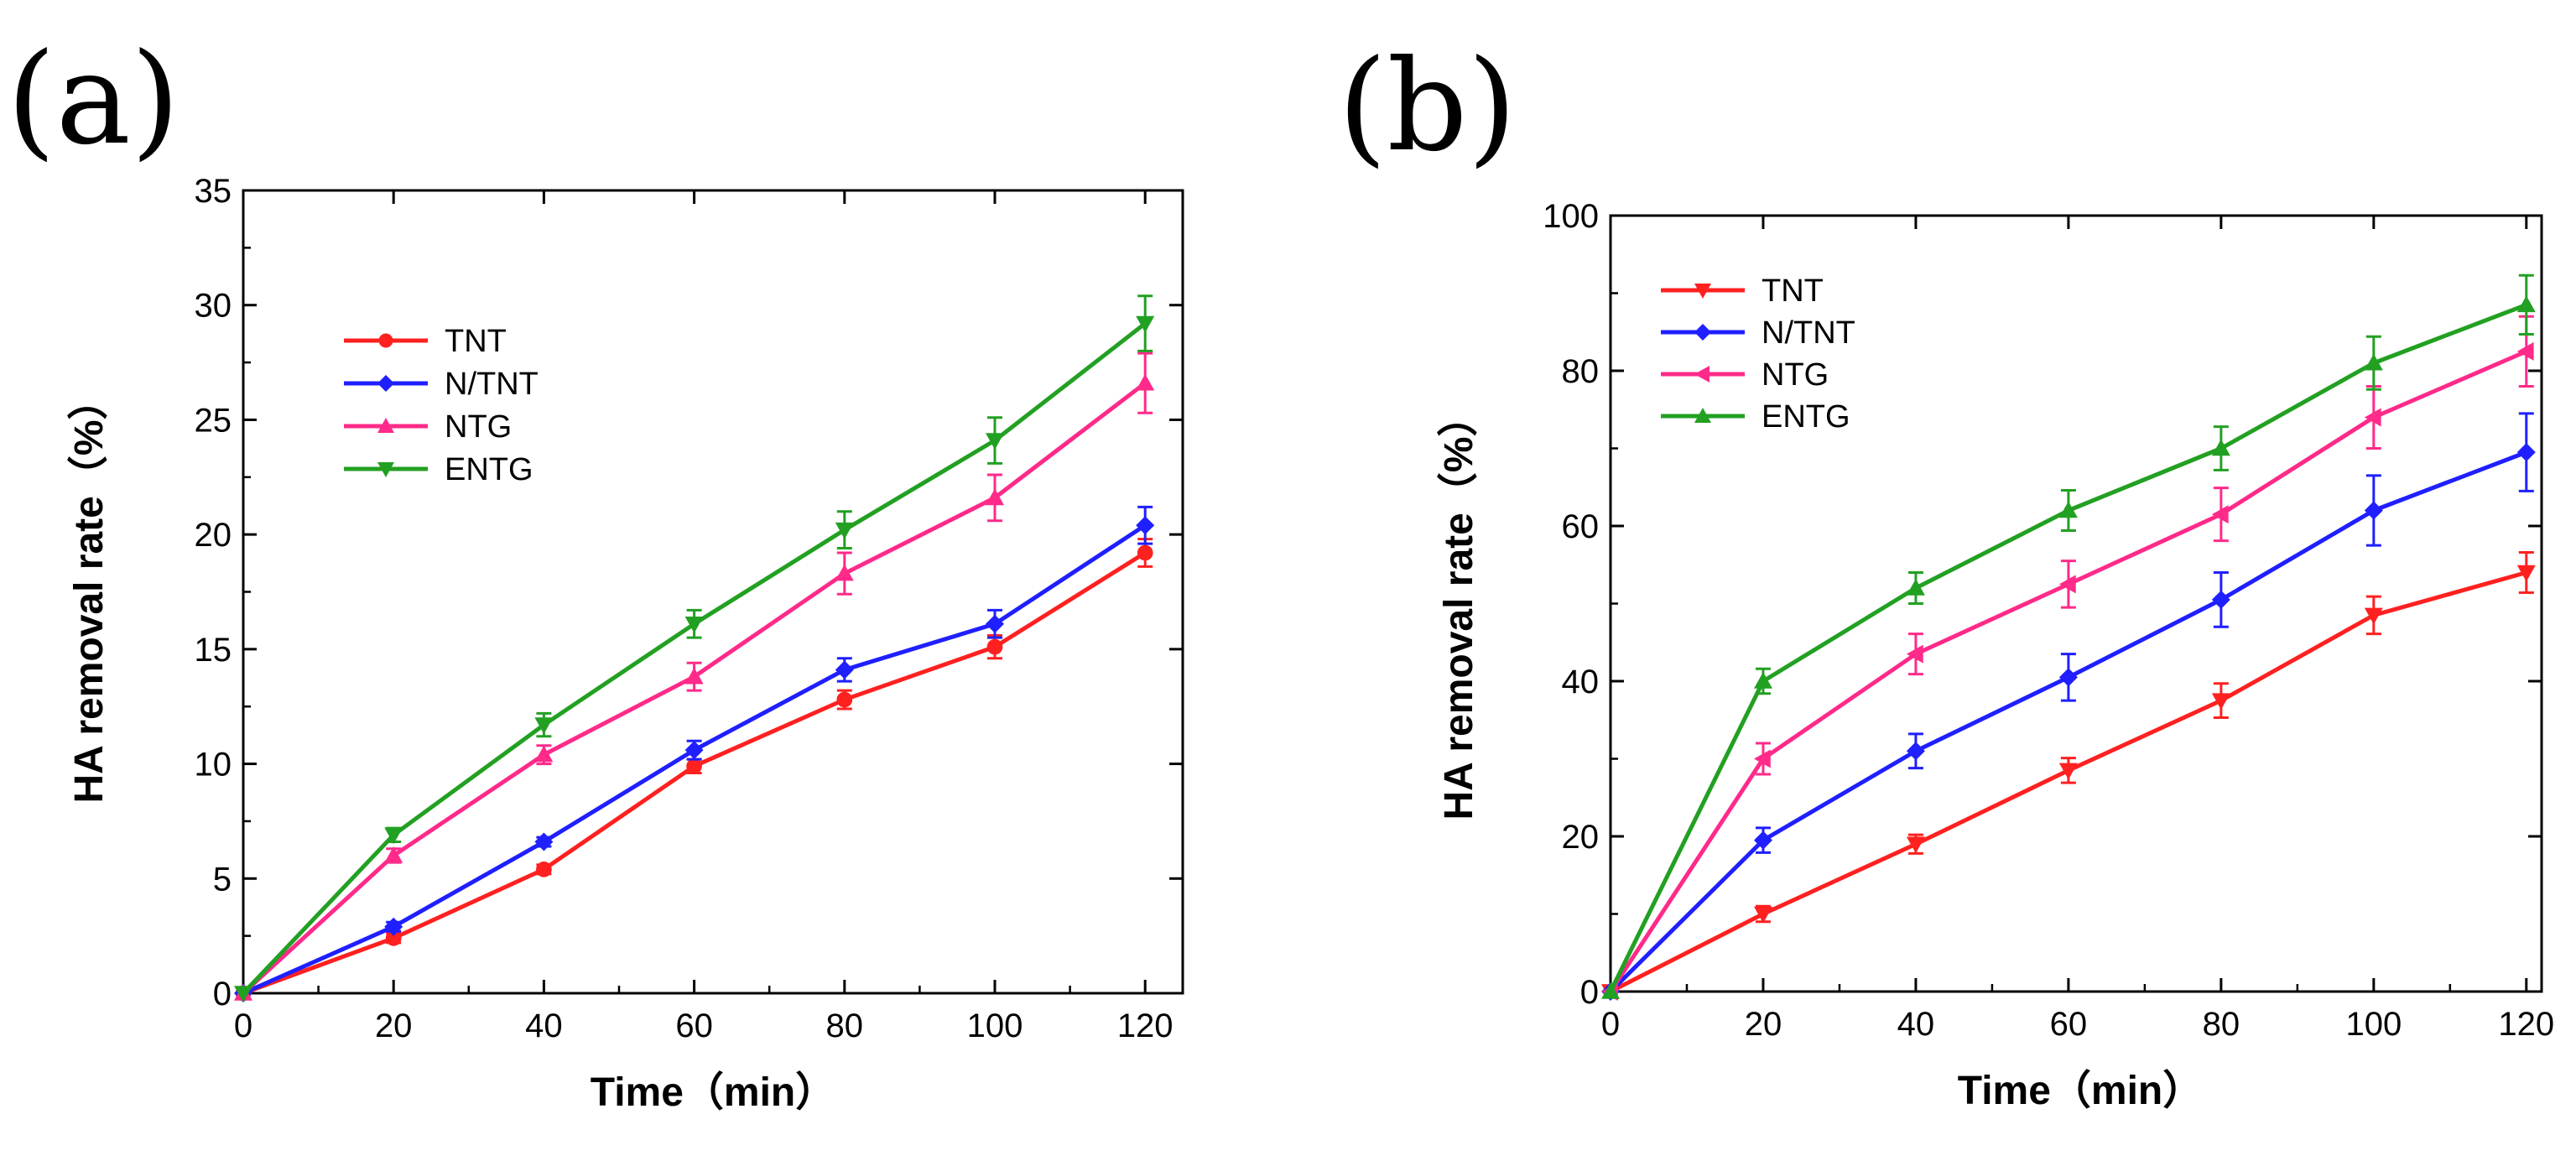 Image resolution: width=2576 pixels, height=1161 pixels. What do you see at coordinates (995, 1025) in the screenshot?
I see `x-tick-label-a: 100` at bounding box center [995, 1025].